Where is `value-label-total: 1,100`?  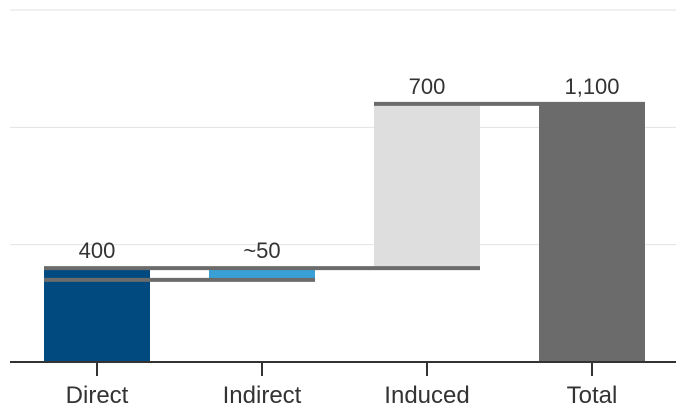
value-label-total: 1,100 is located at coordinates (591, 86).